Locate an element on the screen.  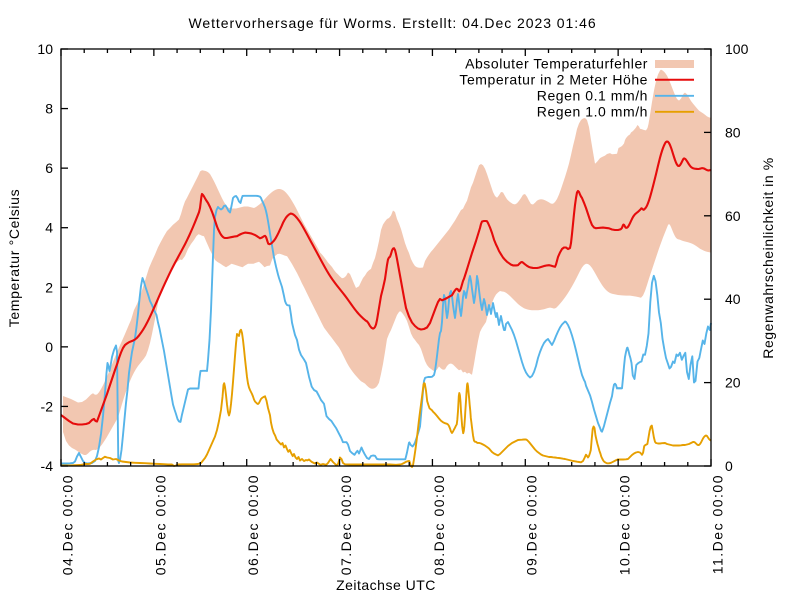
svg-text: 60 is located at coordinates (733, 216).